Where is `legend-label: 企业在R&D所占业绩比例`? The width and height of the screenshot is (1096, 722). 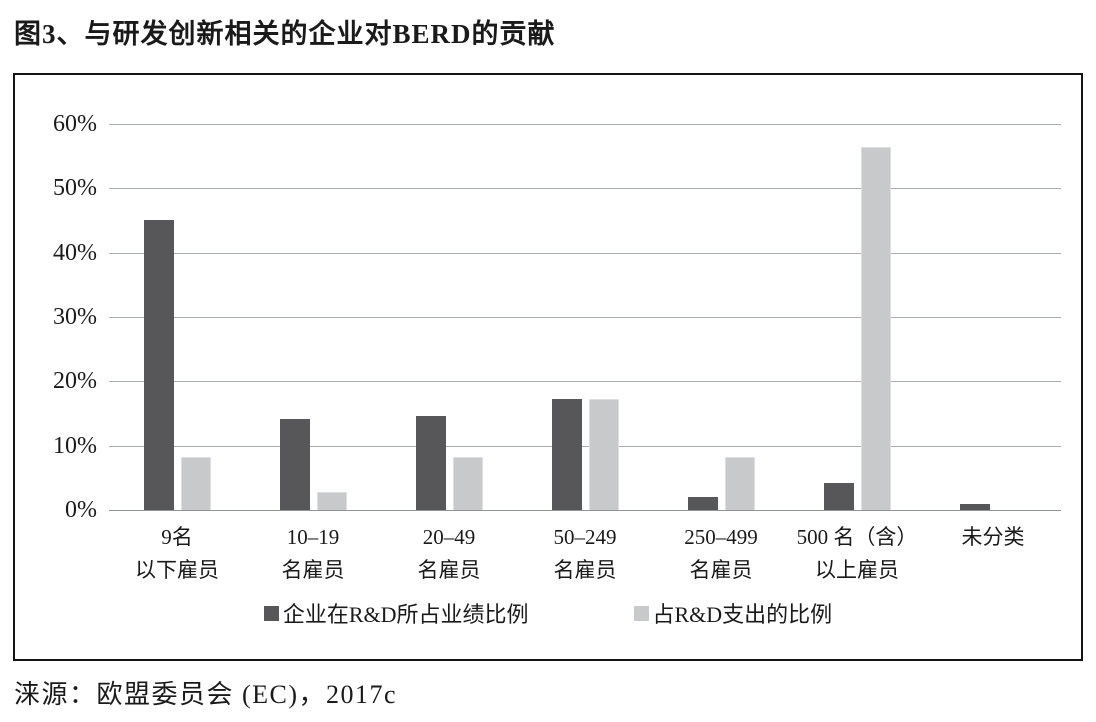
legend-label: 企业在R&D所占业绩比例 is located at coordinates (405, 614).